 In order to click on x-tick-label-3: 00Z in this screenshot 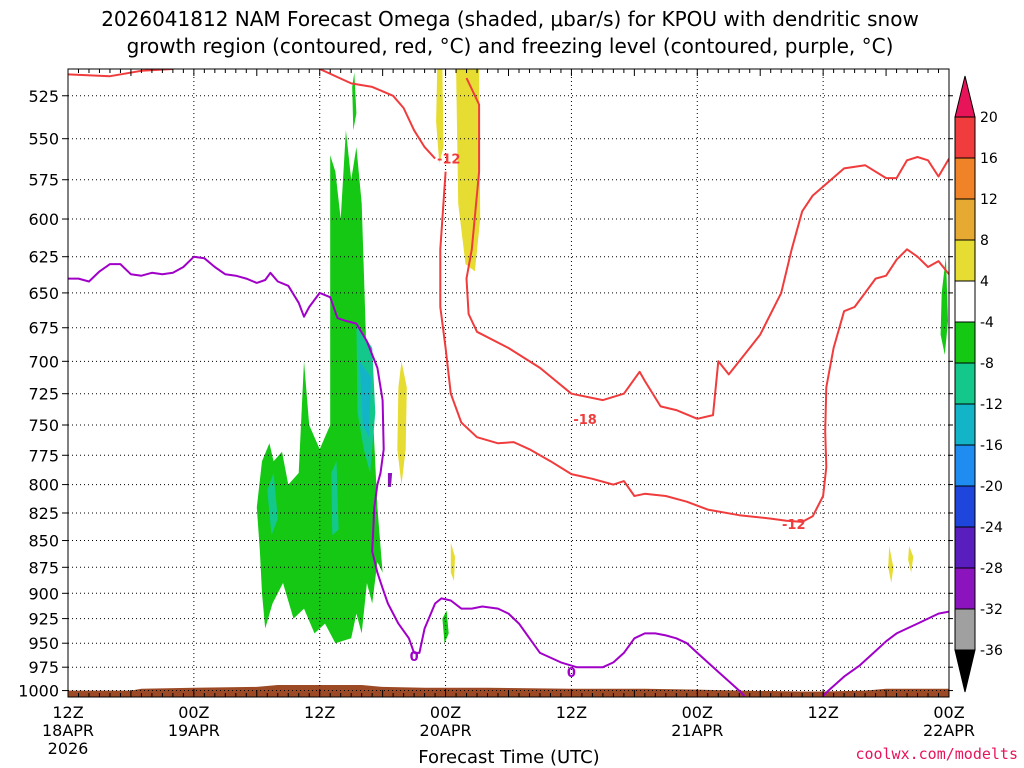, I will do `click(445, 712)`.